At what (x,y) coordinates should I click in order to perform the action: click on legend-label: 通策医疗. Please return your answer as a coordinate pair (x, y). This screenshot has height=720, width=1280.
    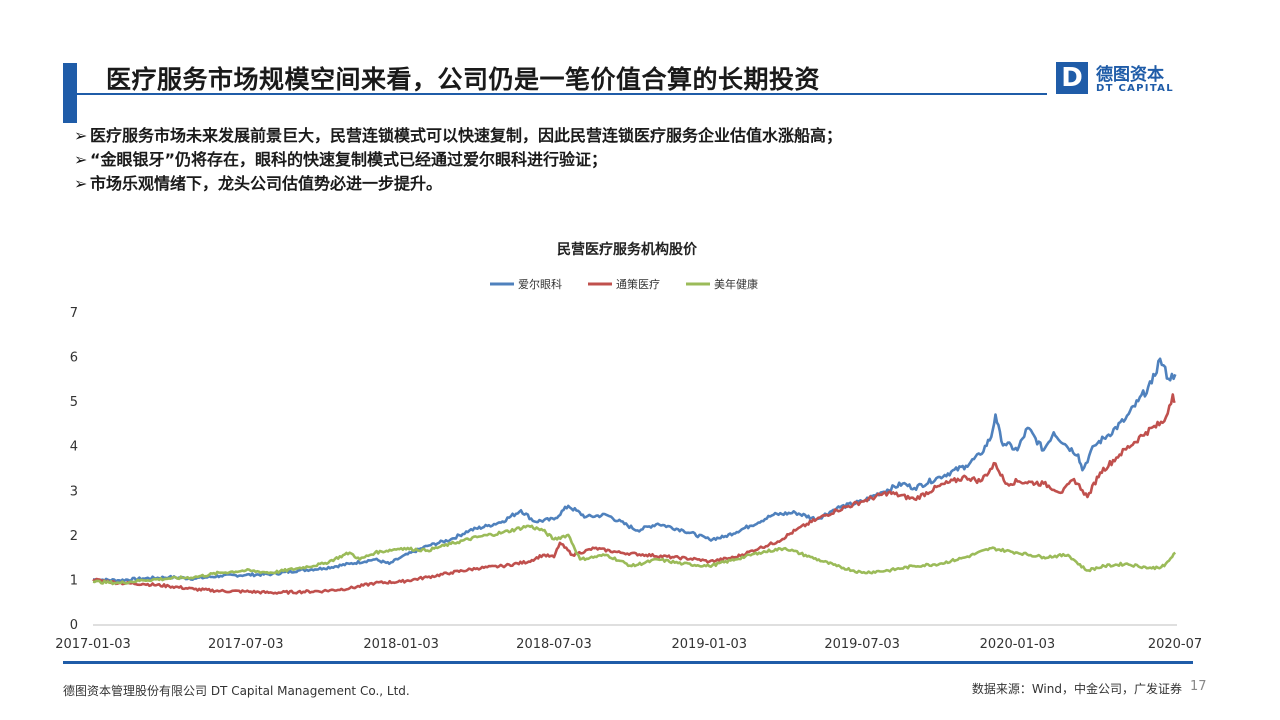
    Looking at the image, I should click on (638, 284).